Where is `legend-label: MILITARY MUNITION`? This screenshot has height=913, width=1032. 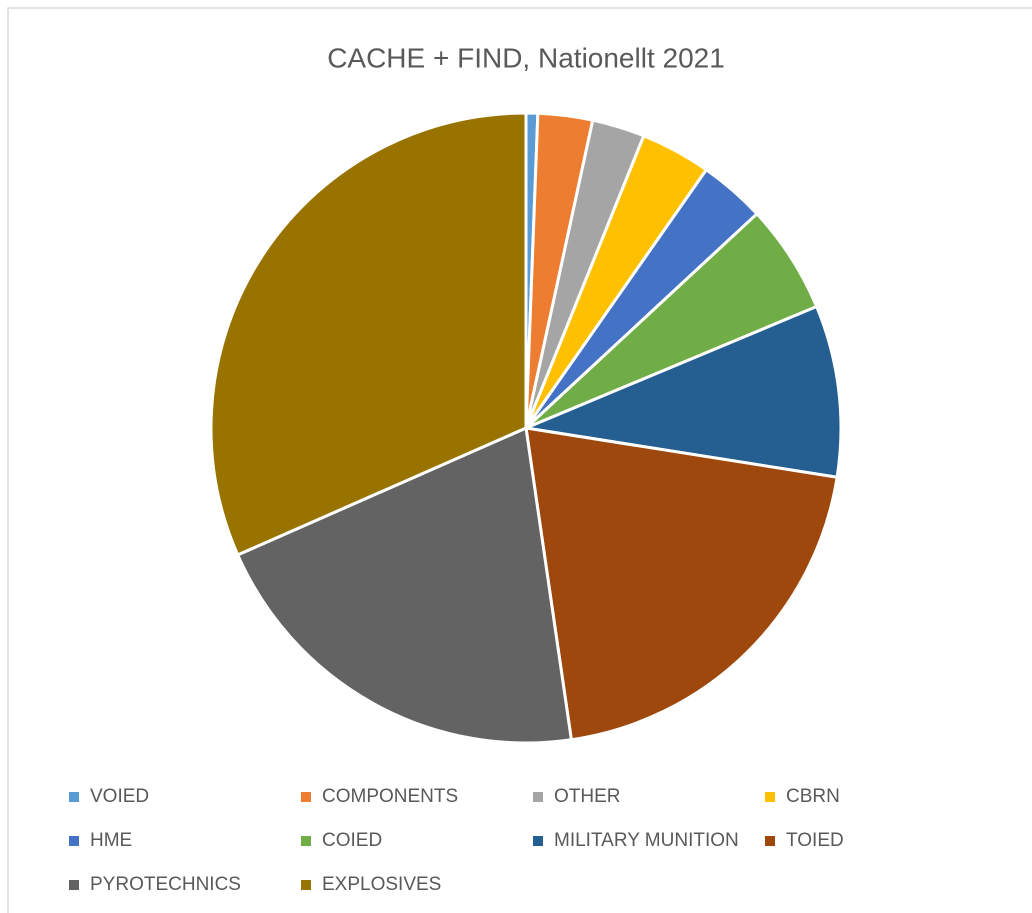
legend-label: MILITARY MUNITION is located at coordinates (646, 840).